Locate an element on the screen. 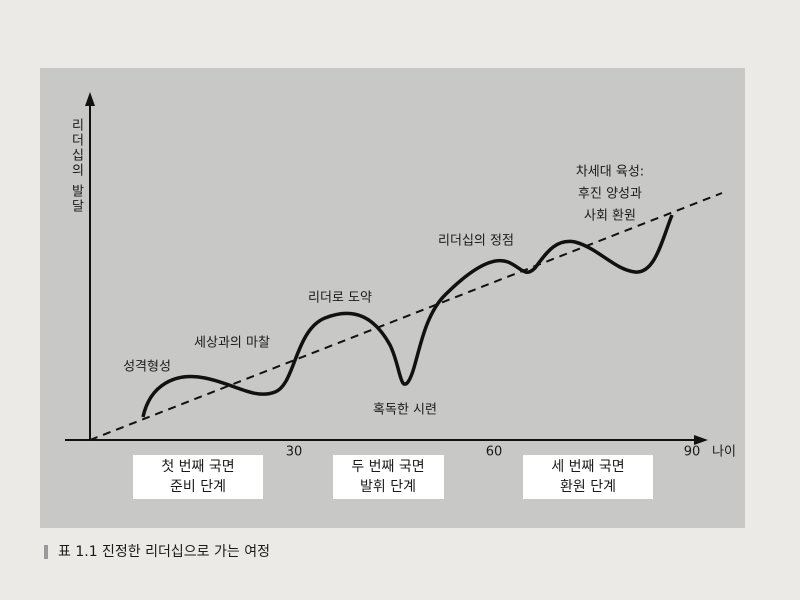  annotation: 혹독한 시련 is located at coordinates (405, 410).